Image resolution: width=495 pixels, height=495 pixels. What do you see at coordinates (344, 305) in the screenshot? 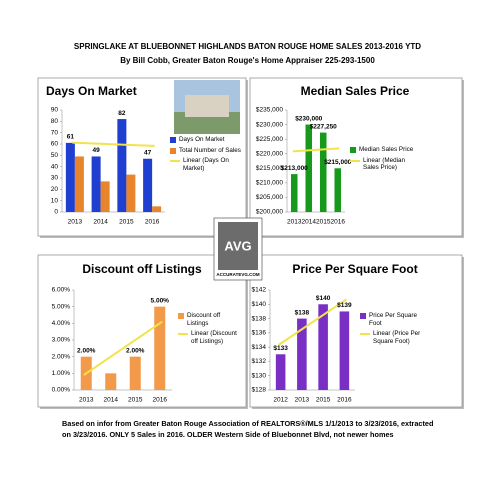
I see `data-label: $139` at bounding box center [344, 305].